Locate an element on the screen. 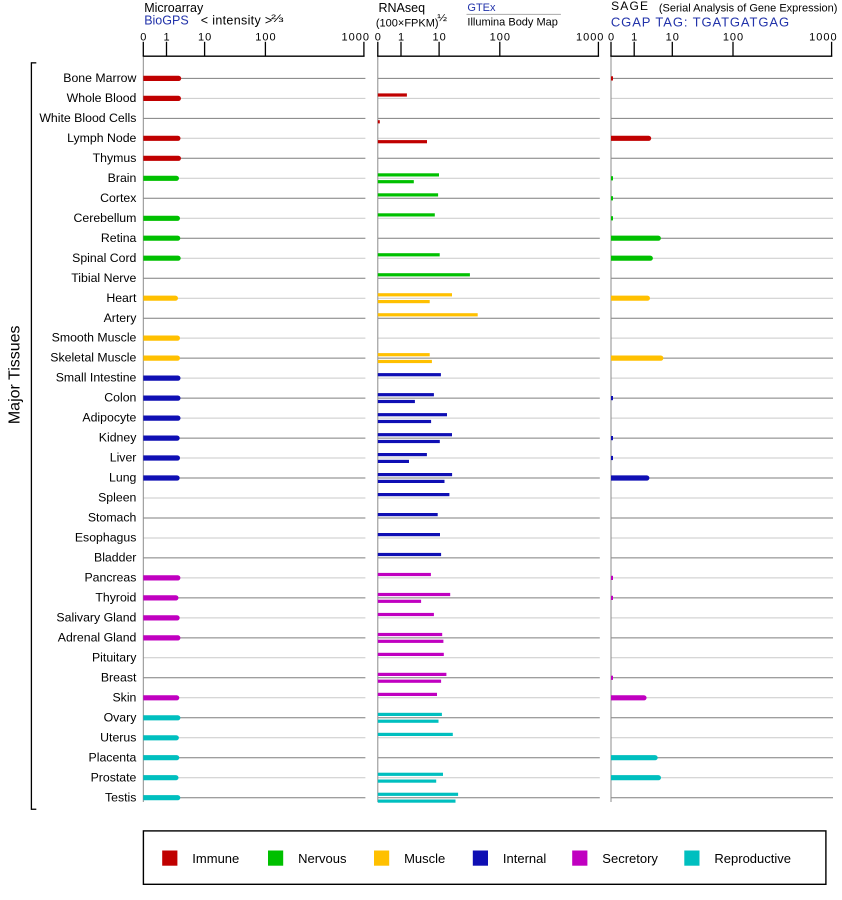 The image size is (842, 900). svg-text: Bladder is located at coordinates (115, 558).